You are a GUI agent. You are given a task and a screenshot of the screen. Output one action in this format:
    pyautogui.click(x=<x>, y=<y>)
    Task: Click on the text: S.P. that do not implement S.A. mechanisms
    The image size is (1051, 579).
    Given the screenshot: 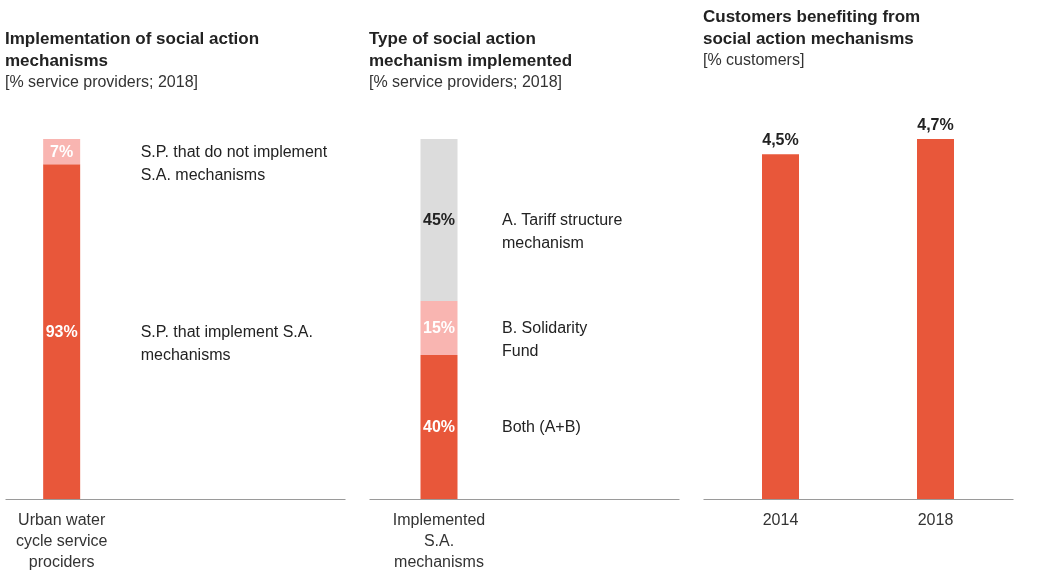 What is the action you would take?
    pyautogui.click(x=234, y=162)
    